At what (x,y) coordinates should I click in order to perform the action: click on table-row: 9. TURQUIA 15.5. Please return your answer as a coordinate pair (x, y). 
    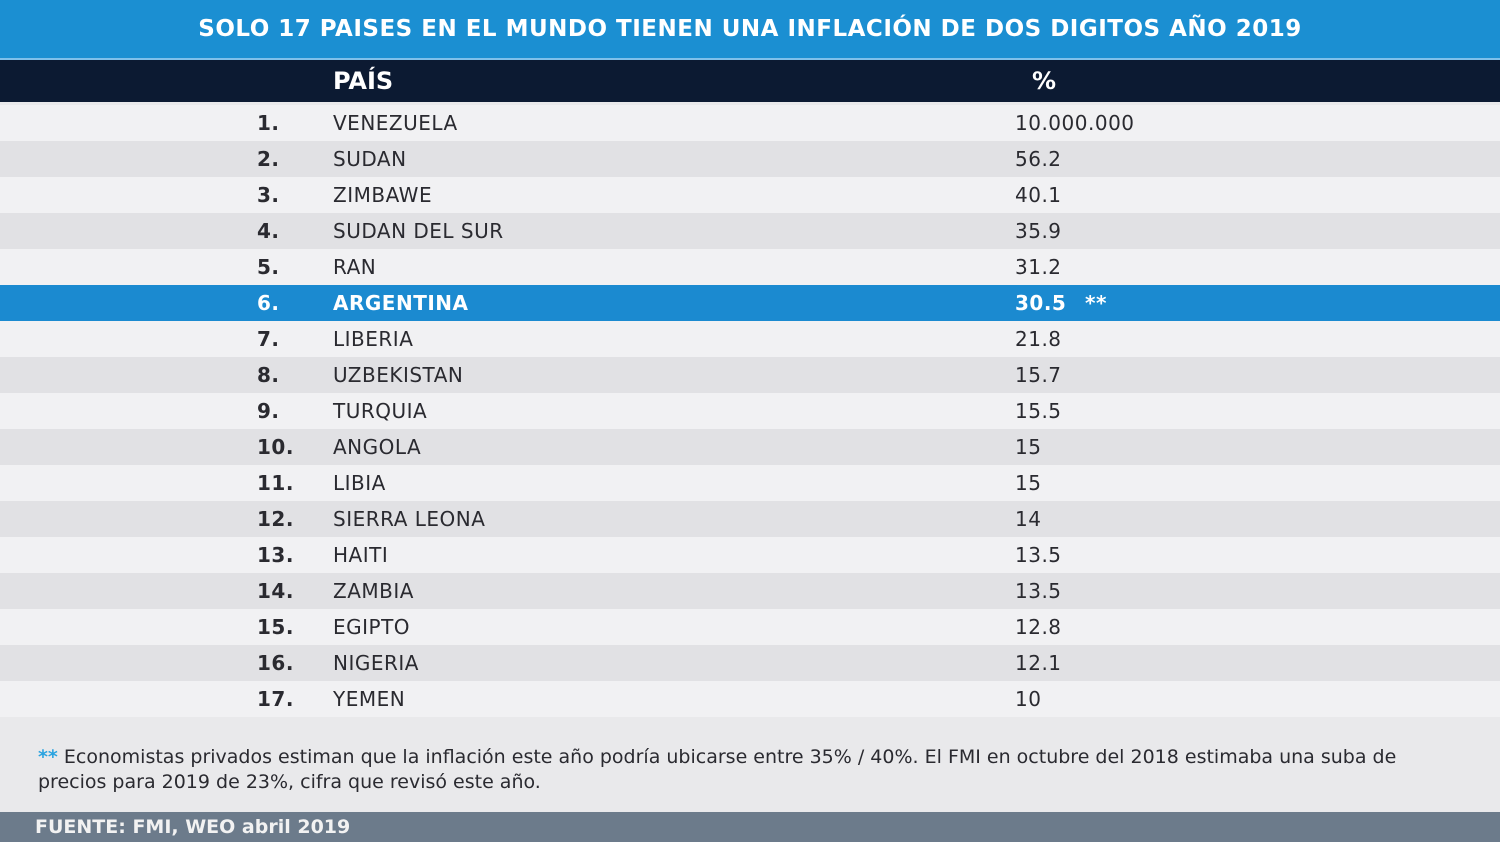
    Looking at the image, I should click on (750, 411).